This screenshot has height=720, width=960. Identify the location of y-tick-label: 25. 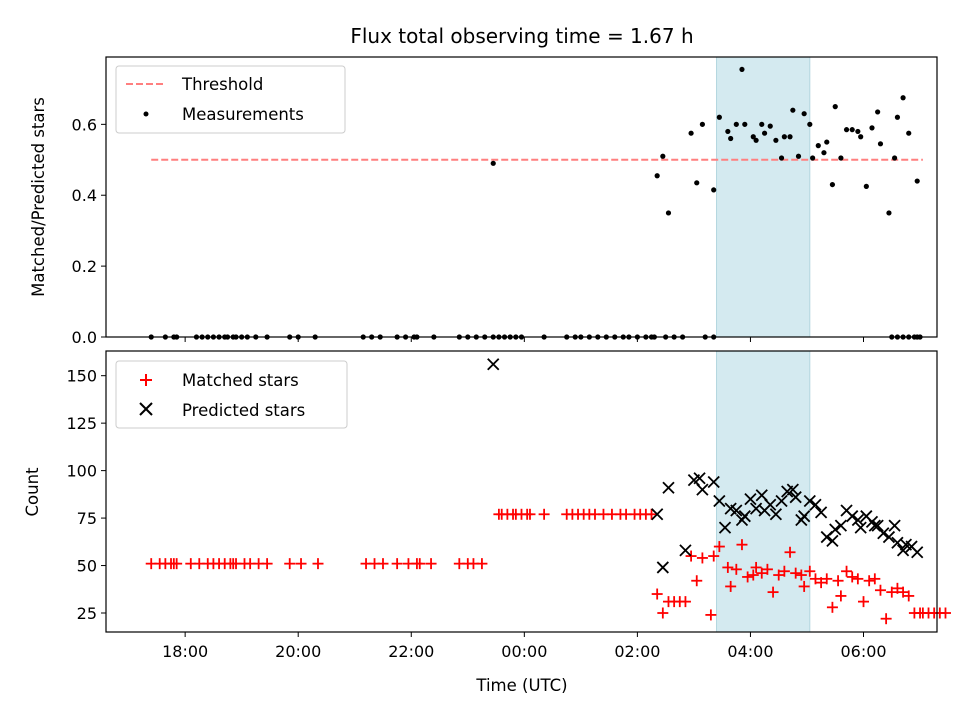
(87, 613).